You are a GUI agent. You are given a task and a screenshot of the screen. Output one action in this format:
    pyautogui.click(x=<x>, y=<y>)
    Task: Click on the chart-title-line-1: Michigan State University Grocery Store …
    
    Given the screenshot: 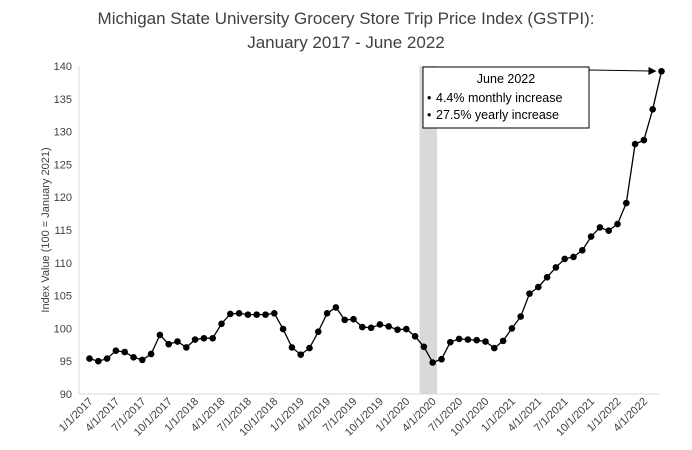 What is the action you would take?
    pyautogui.click(x=346, y=18)
    